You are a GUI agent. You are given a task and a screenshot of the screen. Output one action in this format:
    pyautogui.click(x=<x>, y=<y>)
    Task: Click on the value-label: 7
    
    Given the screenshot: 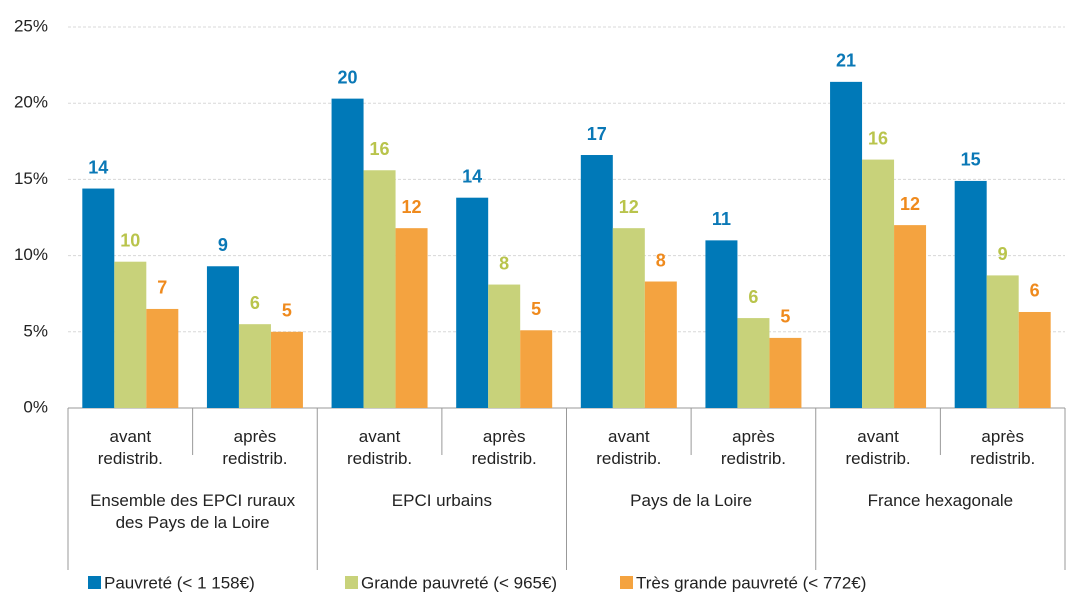 What is the action you would take?
    pyautogui.click(x=162, y=288)
    